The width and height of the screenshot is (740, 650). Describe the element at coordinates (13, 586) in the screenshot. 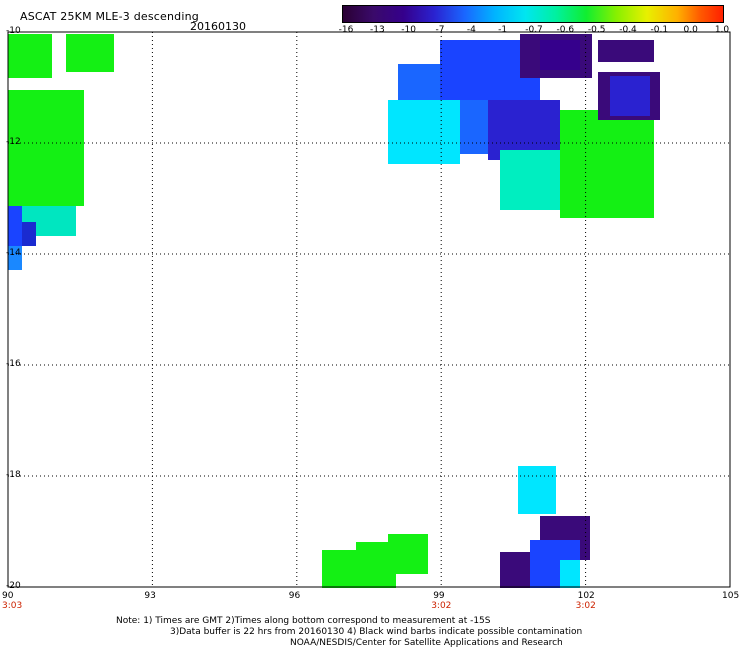

I see `lat-label-5: -20` at that location.